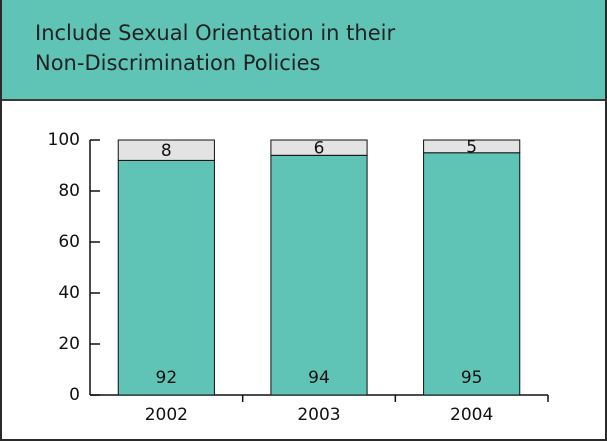 The width and height of the screenshot is (607, 441). What do you see at coordinates (471, 415) in the screenshot?
I see `x-tick-label: 2004` at bounding box center [471, 415].